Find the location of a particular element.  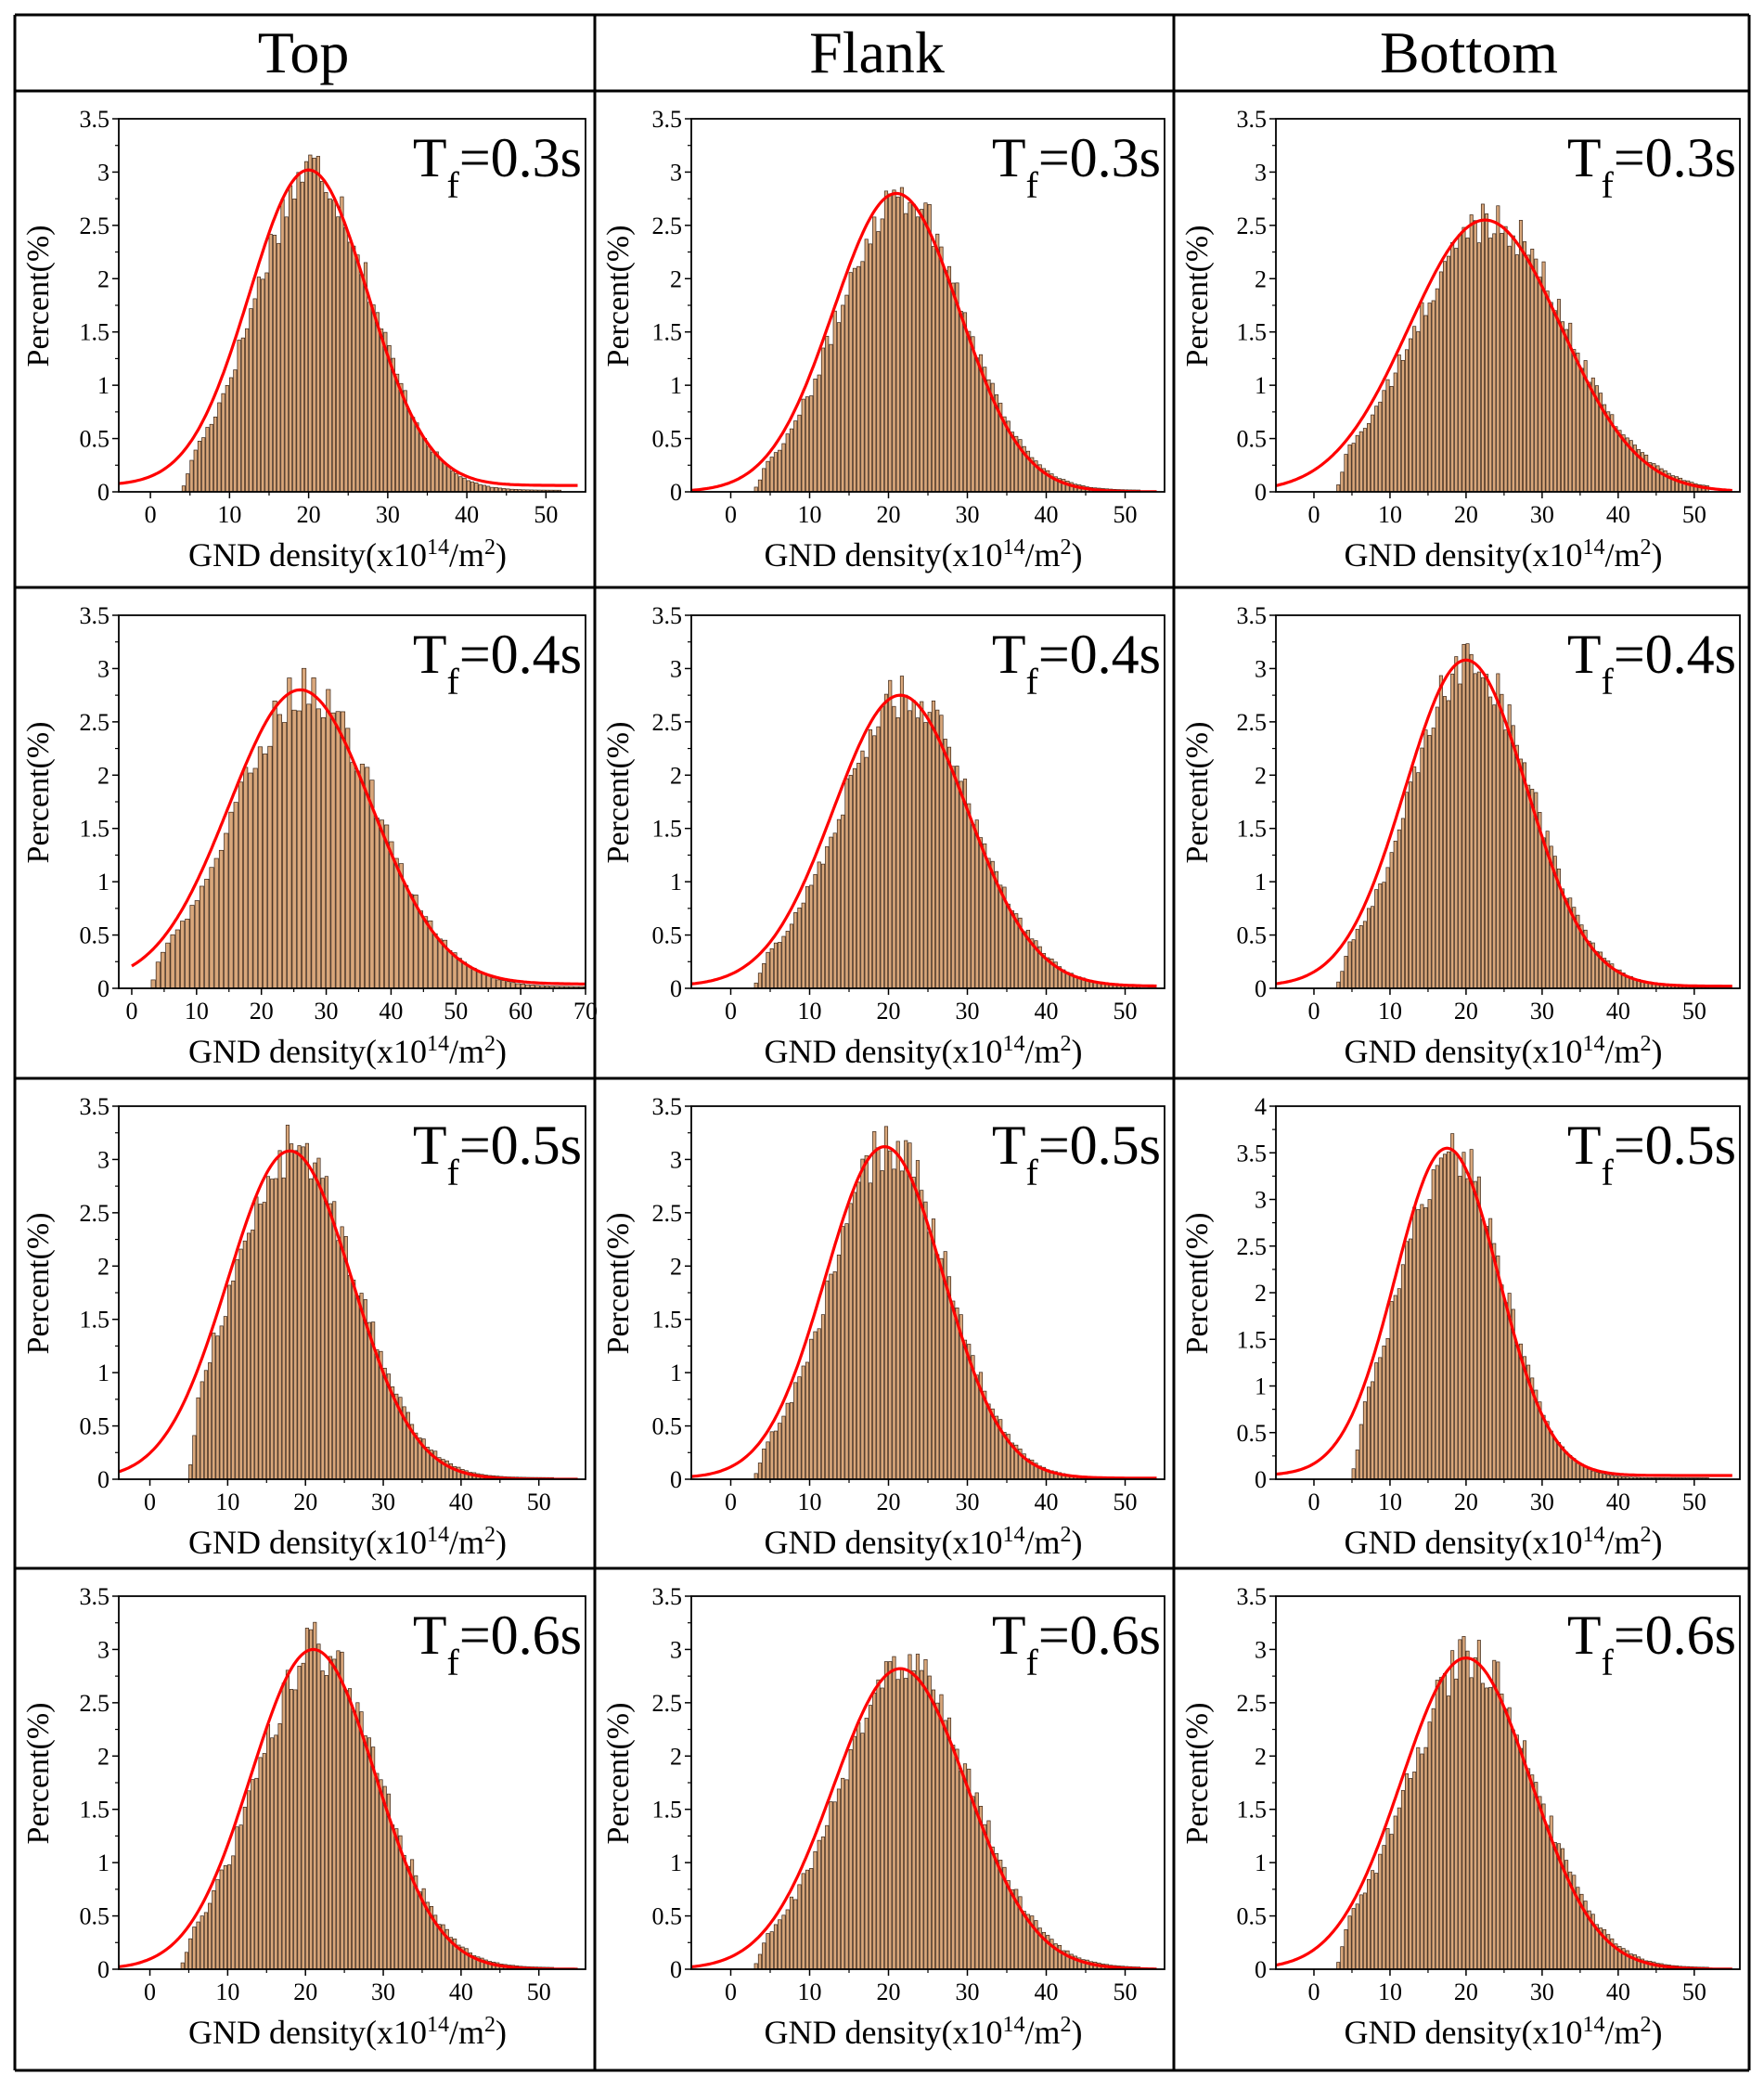

x-axis-label: GND density(x1014/m2) is located at coordinates (348, 2032).